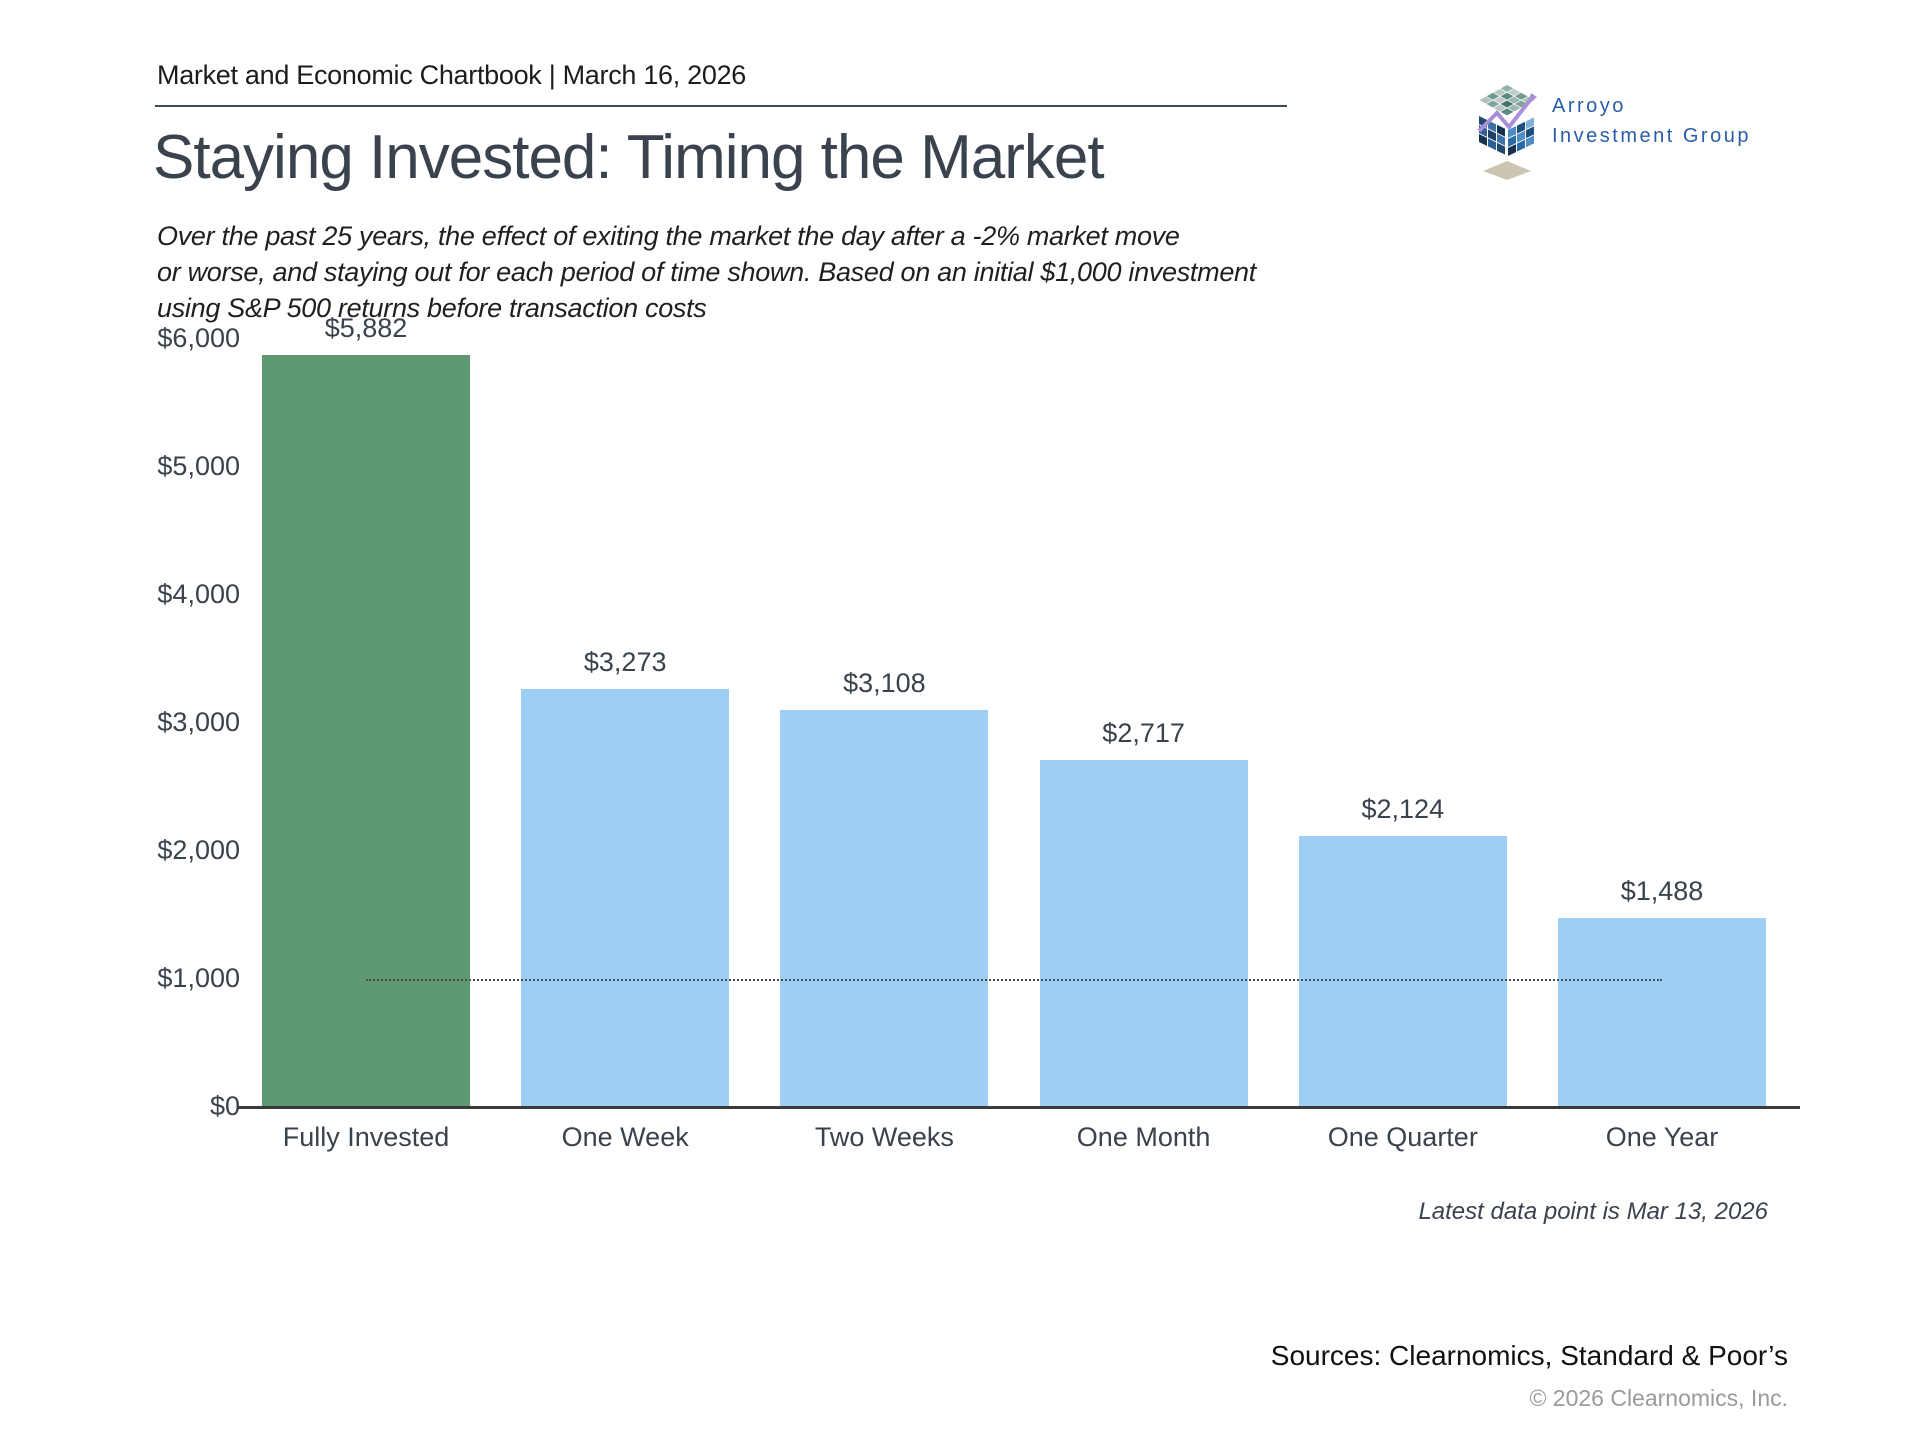 The height and width of the screenshot is (1440, 1920). Describe the element at coordinates (366, 731) in the screenshot. I see `bar-fully-invested` at that location.